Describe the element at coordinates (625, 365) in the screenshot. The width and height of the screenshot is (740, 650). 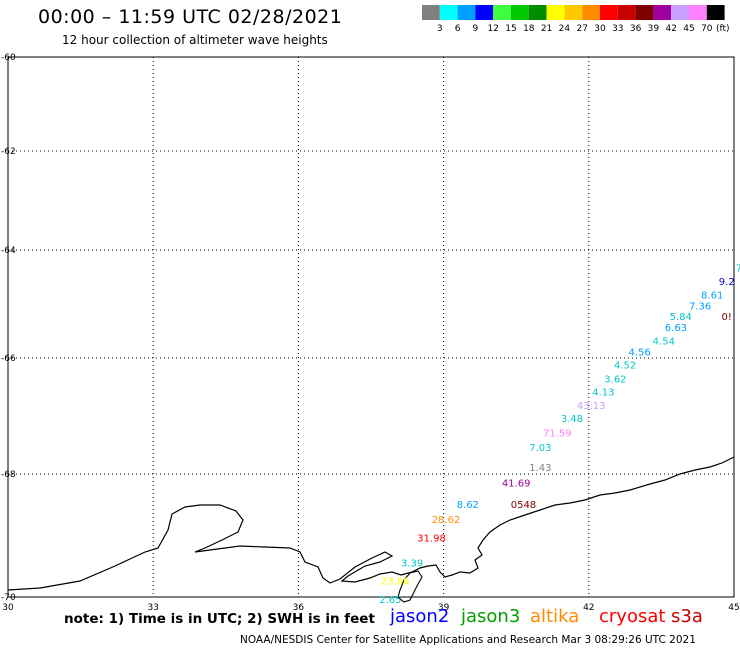
I see `wave-height-label: 4.52` at that location.